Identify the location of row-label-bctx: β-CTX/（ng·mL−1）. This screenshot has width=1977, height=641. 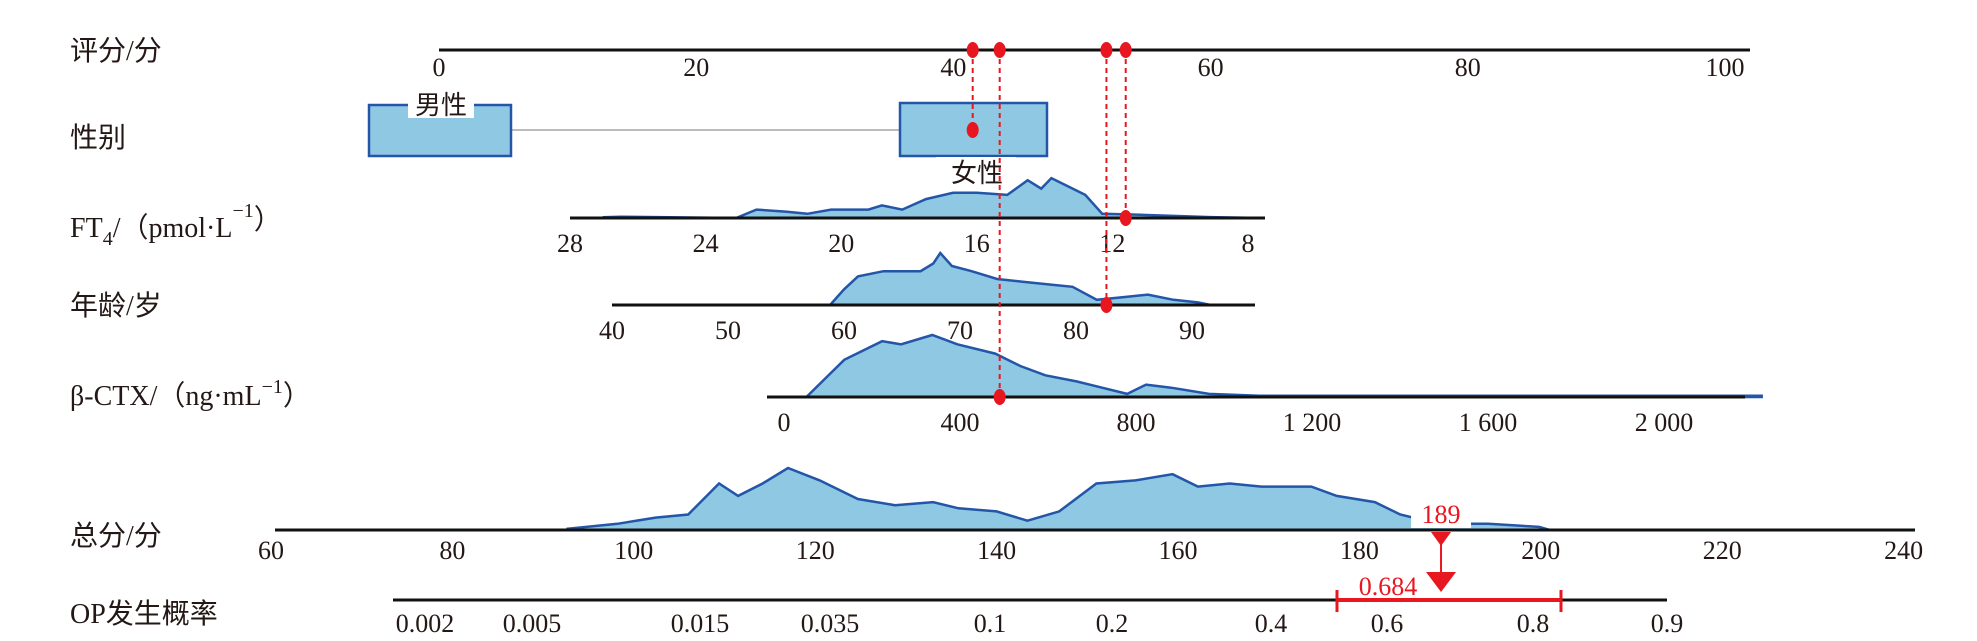
(190, 394).